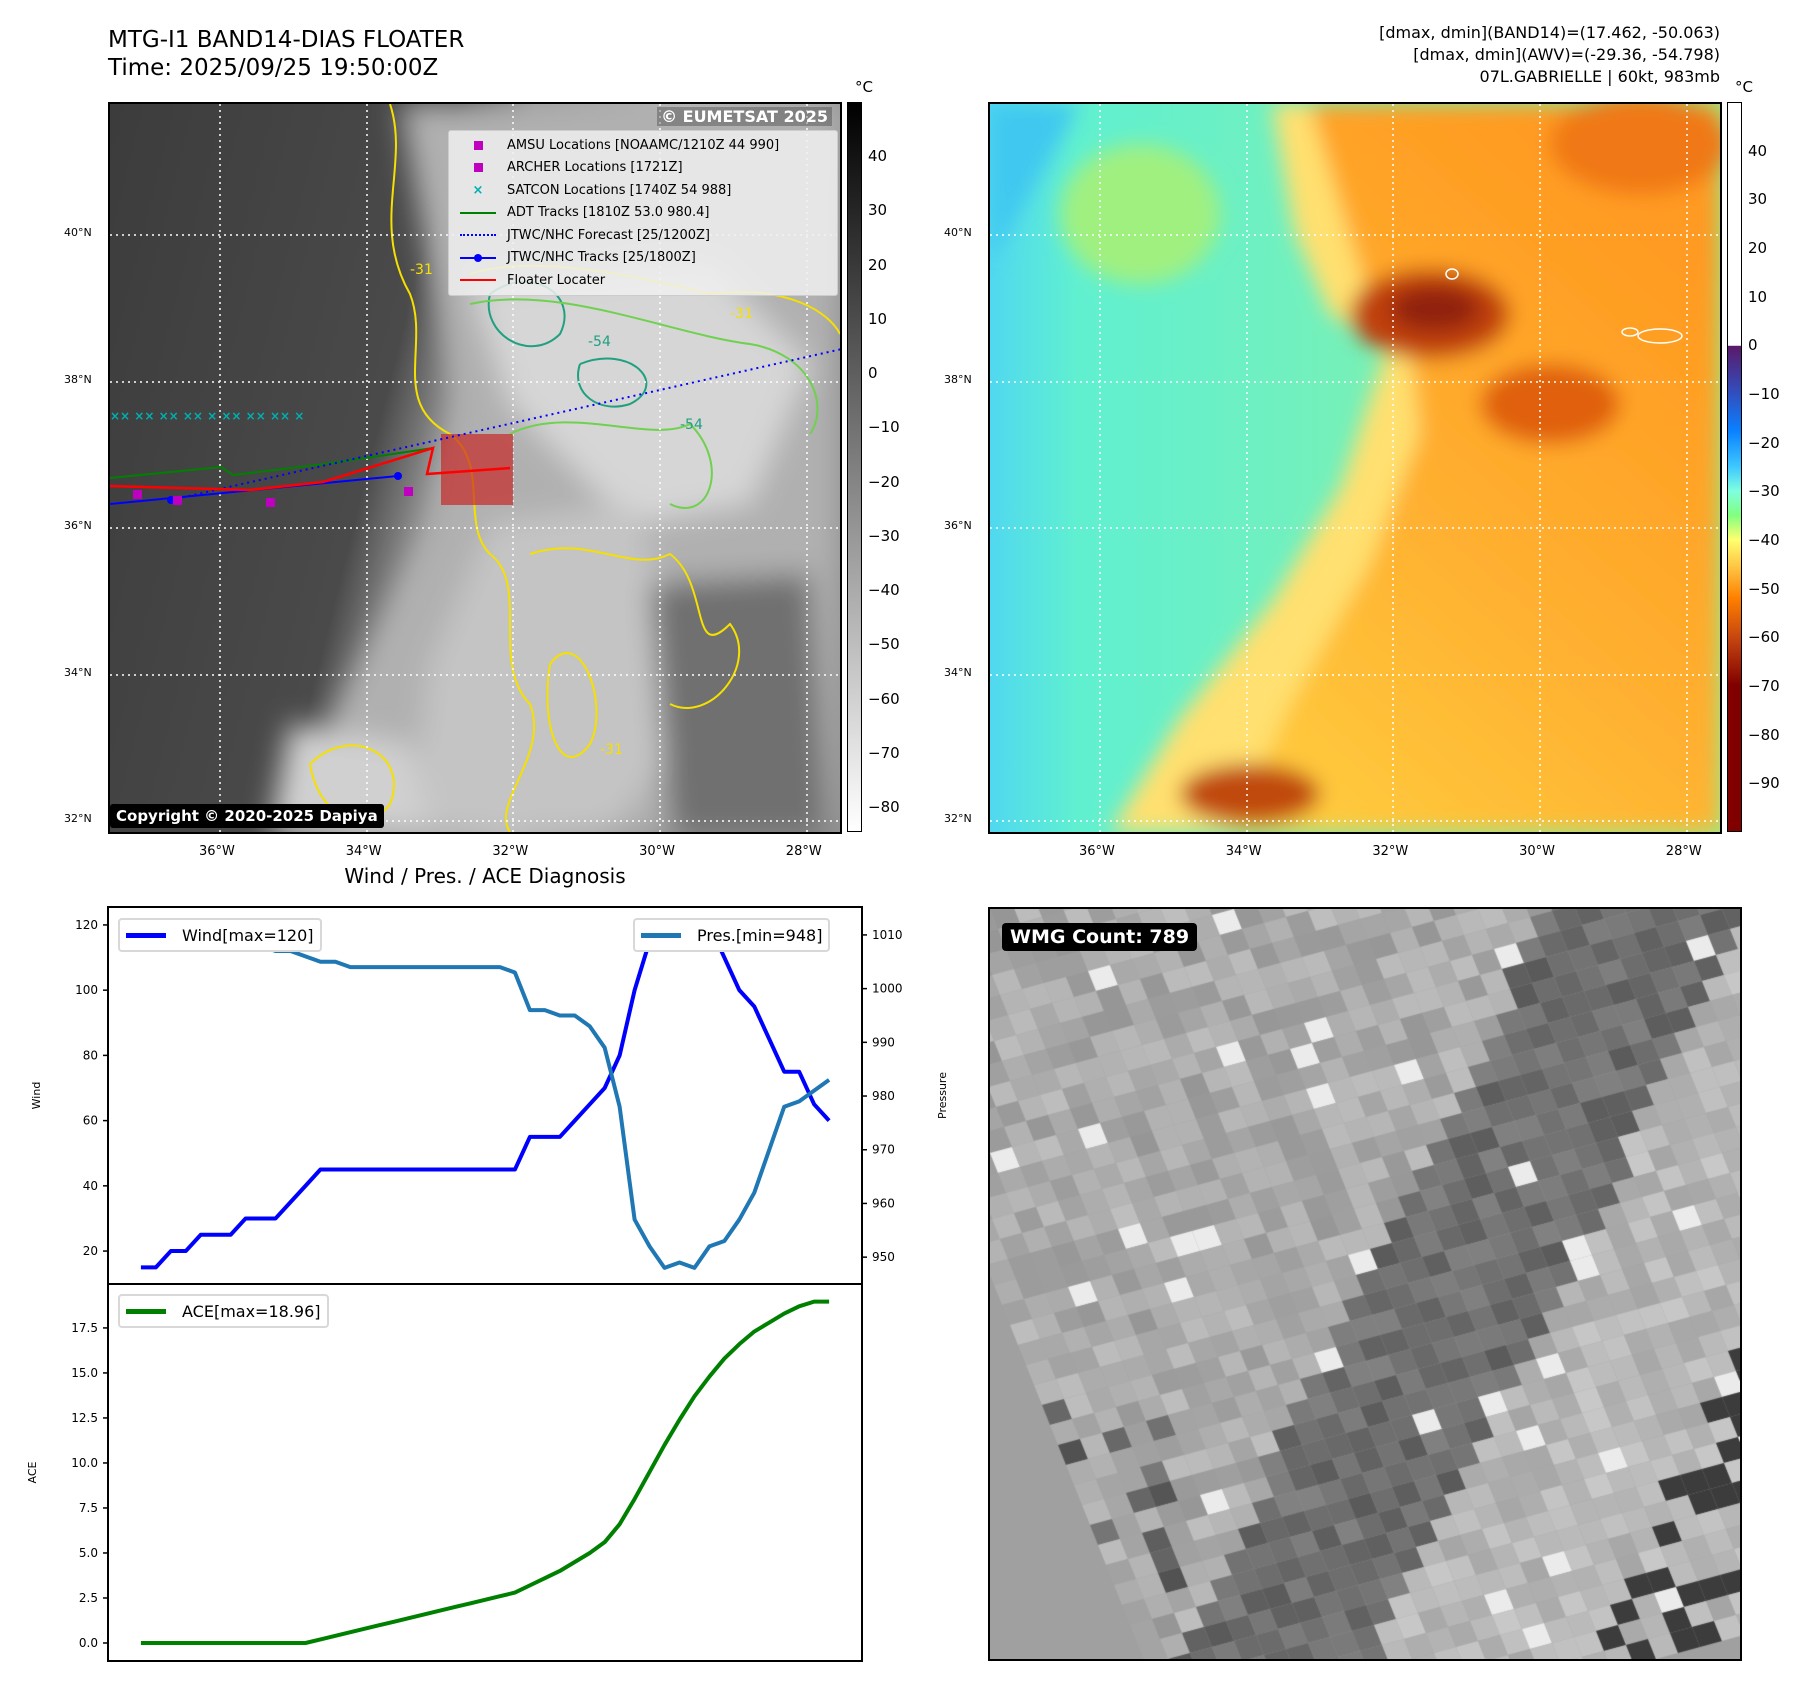 This screenshot has width=1801, height=1690. I want to click on colorbar-tick-label: −40, so click(1764, 540).